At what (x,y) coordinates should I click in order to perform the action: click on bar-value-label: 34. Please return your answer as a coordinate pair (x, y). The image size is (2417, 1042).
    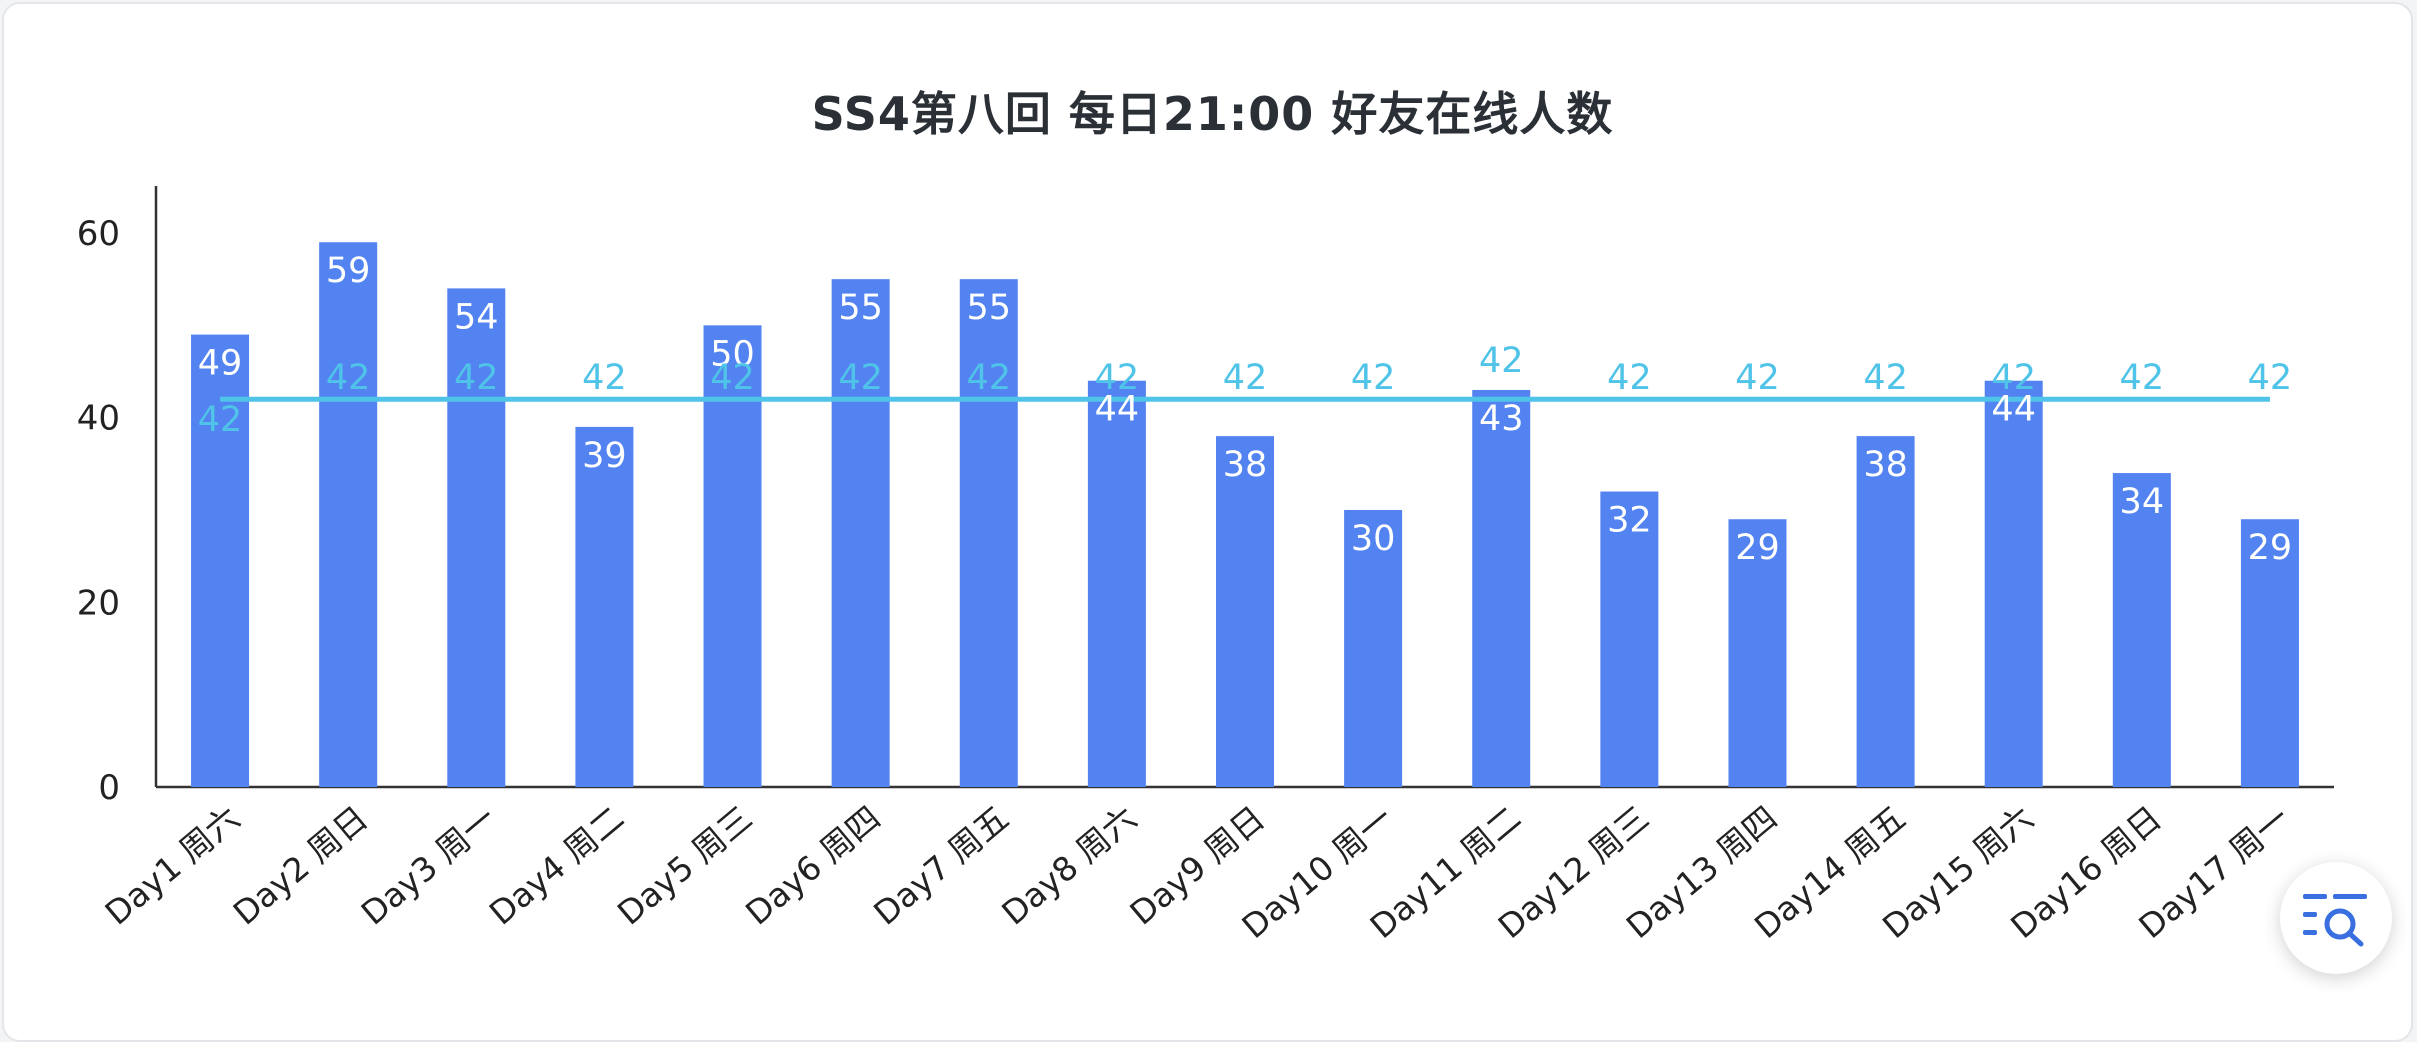
    Looking at the image, I should click on (2142, 502).